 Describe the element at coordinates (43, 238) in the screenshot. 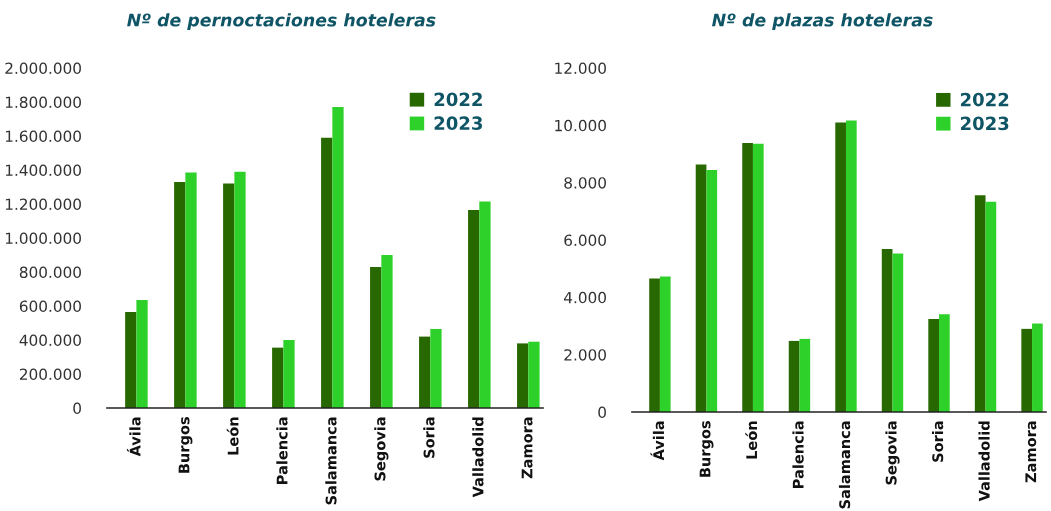

I see `y-tick-label: 1.000.000` at that location.